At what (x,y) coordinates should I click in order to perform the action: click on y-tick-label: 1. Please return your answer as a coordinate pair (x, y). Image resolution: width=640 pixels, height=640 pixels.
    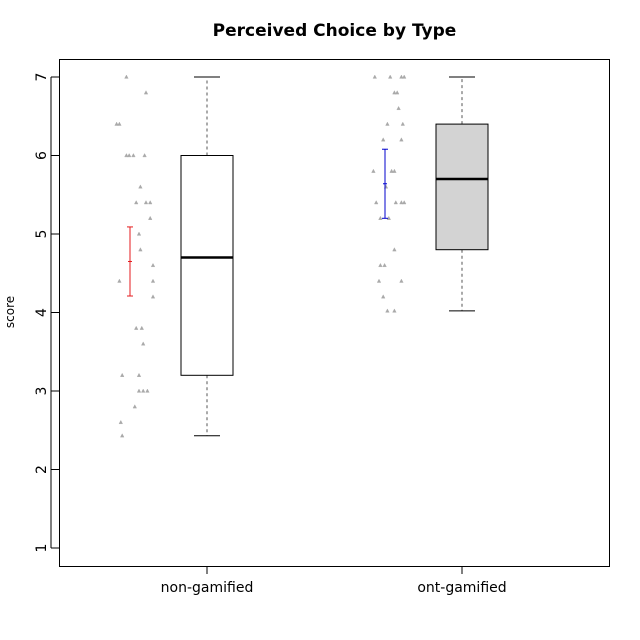
    Looking at the image, I should click on (42, 548).